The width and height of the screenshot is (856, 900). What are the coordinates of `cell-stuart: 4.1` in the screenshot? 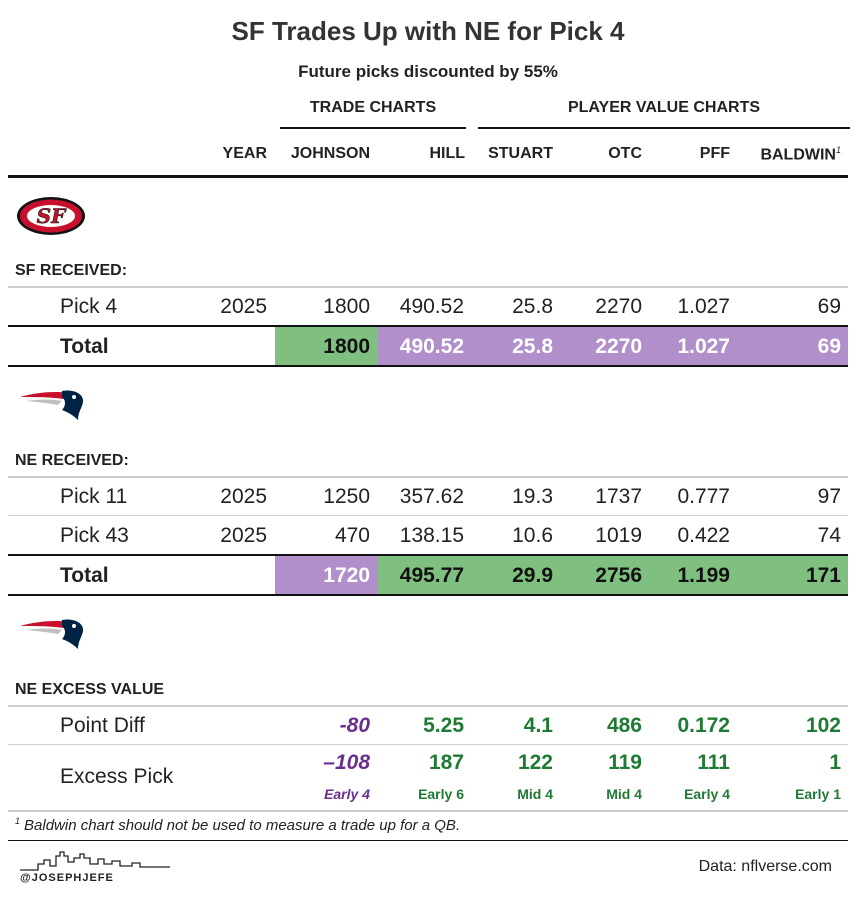 It's located at (538, 725).